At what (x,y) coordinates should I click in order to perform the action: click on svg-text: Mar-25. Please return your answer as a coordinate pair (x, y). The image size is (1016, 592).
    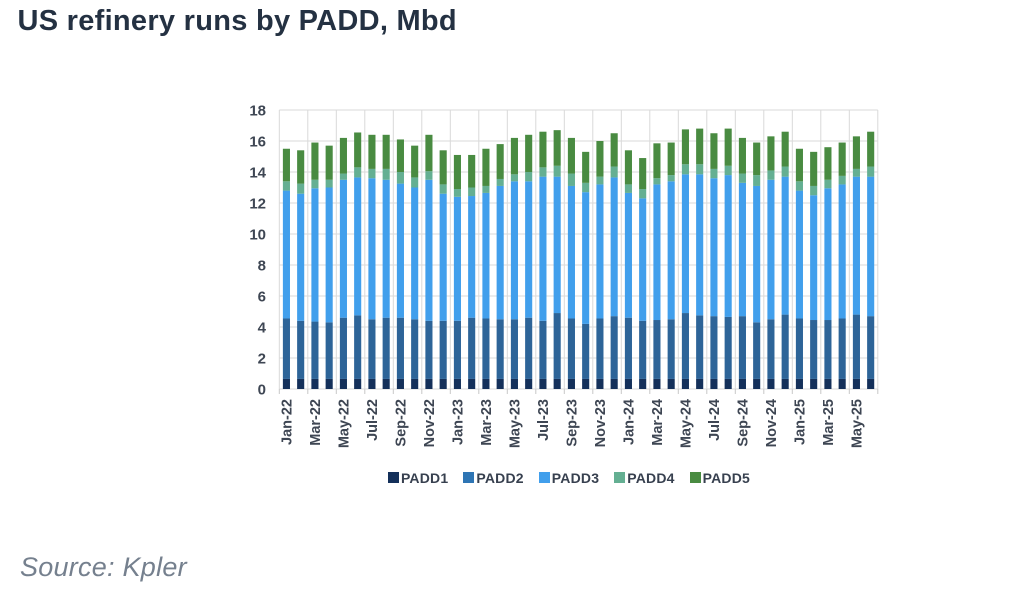
    Looking at the image, I should click on (829, 422).